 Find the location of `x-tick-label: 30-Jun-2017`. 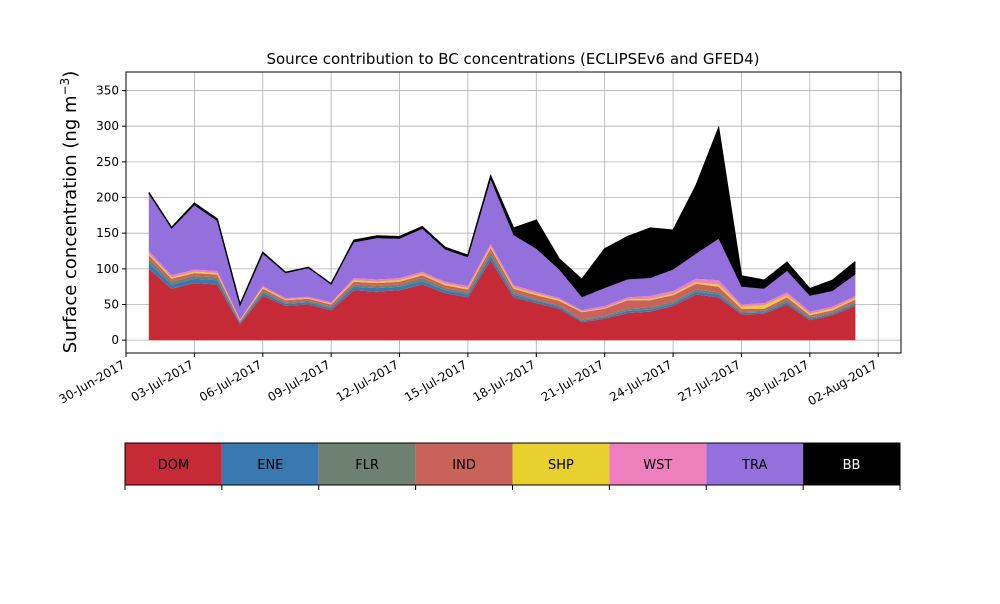

x-tick-label: 30-Jun-2017 is located at coordinates (92, 381).